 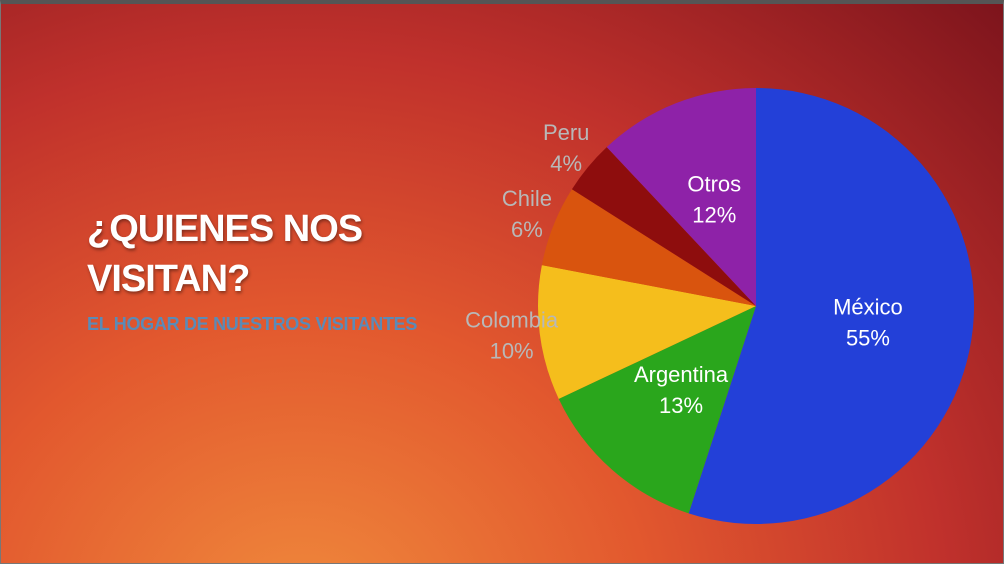 What do you see at coordinates (527, 229) in the screenshot?
I see `slice-value-label: 6%` at bounding box center [527, 229].